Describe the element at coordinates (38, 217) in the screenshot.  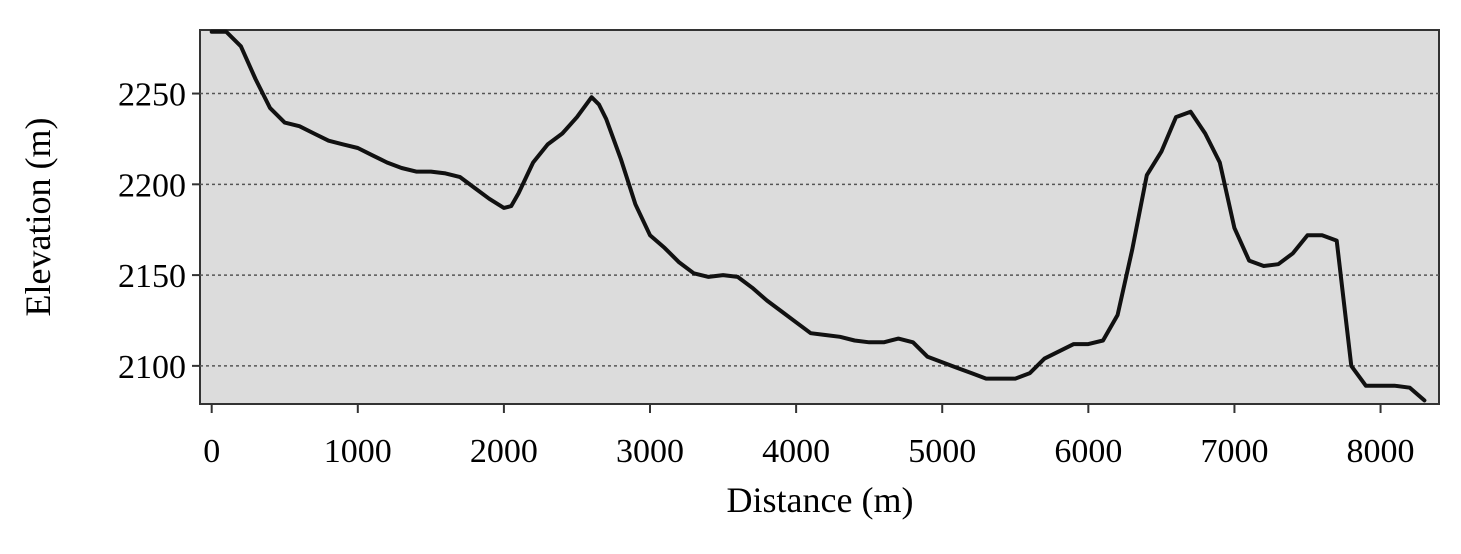
I see `y-axis-title: Elevation (m)` at that location.